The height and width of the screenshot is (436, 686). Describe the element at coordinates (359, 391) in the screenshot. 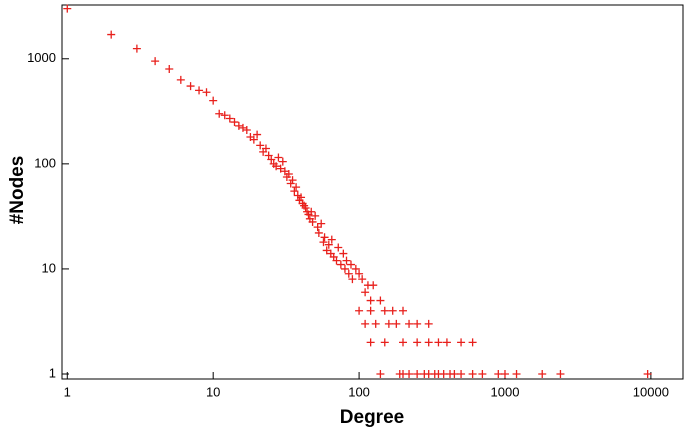

I see `x-tick-label: 100` at that location.